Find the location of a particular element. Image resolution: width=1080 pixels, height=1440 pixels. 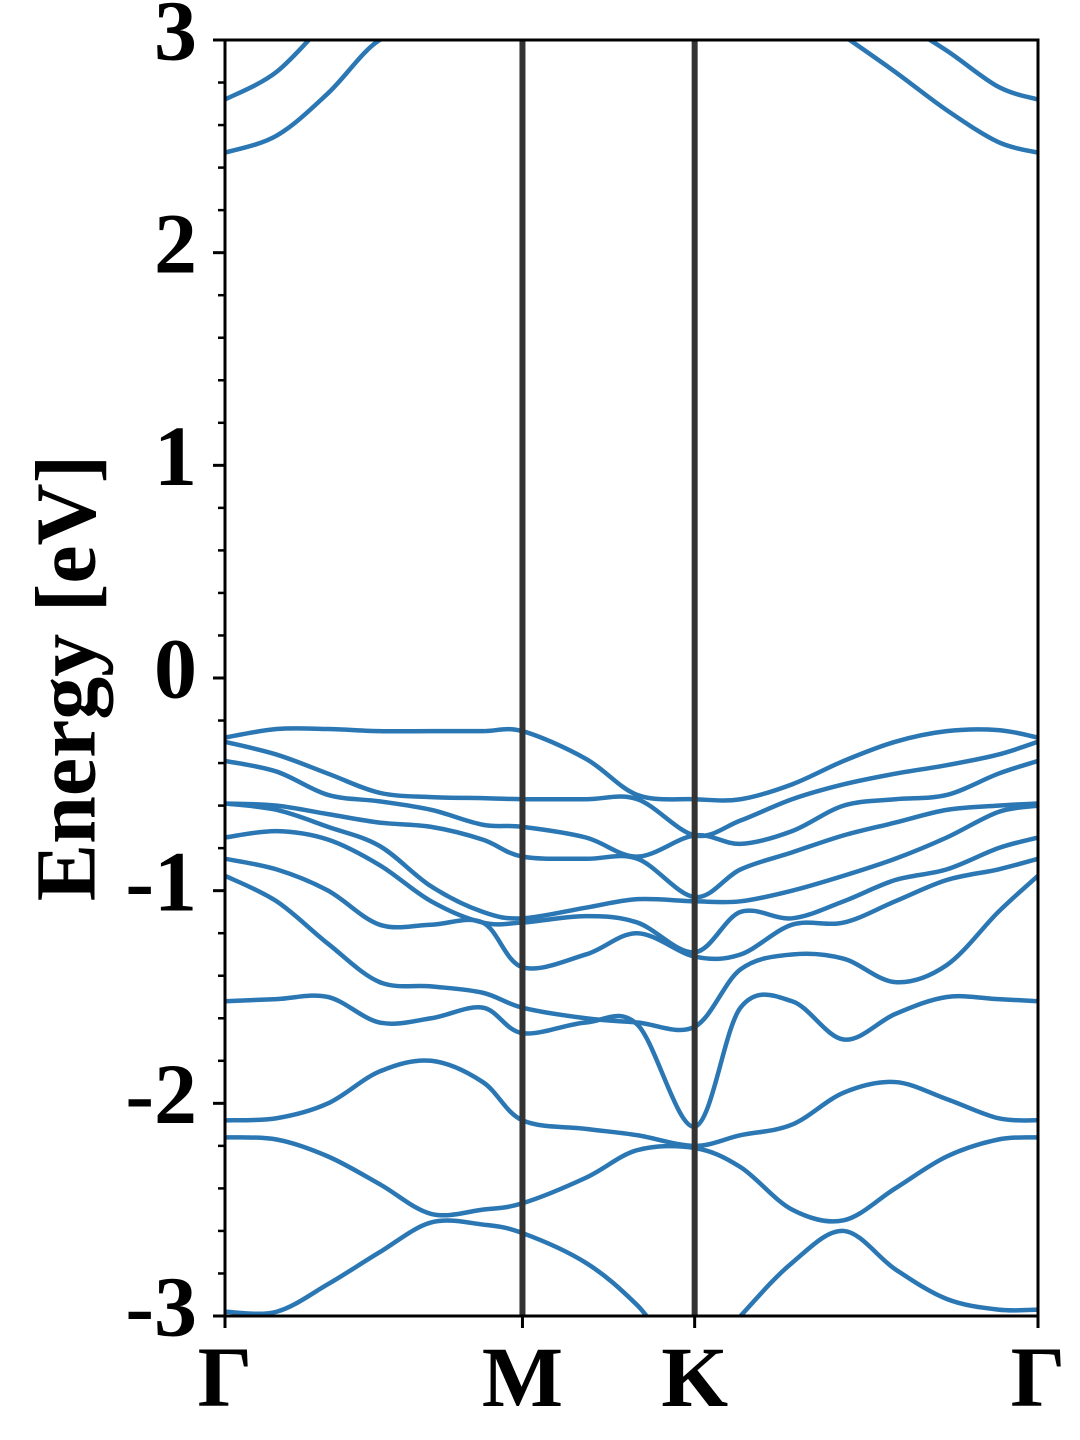

y-tick-label: 0 is located at coordinates (175, 669).